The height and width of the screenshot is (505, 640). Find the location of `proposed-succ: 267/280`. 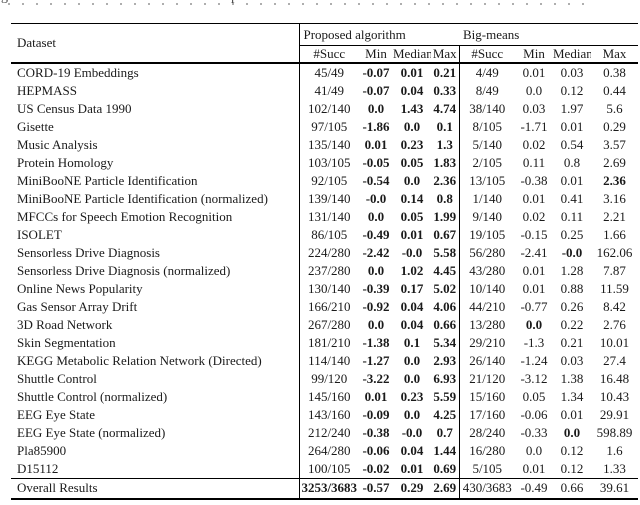

proposed-succ: 267/280 is located at coordinates (329, 324).